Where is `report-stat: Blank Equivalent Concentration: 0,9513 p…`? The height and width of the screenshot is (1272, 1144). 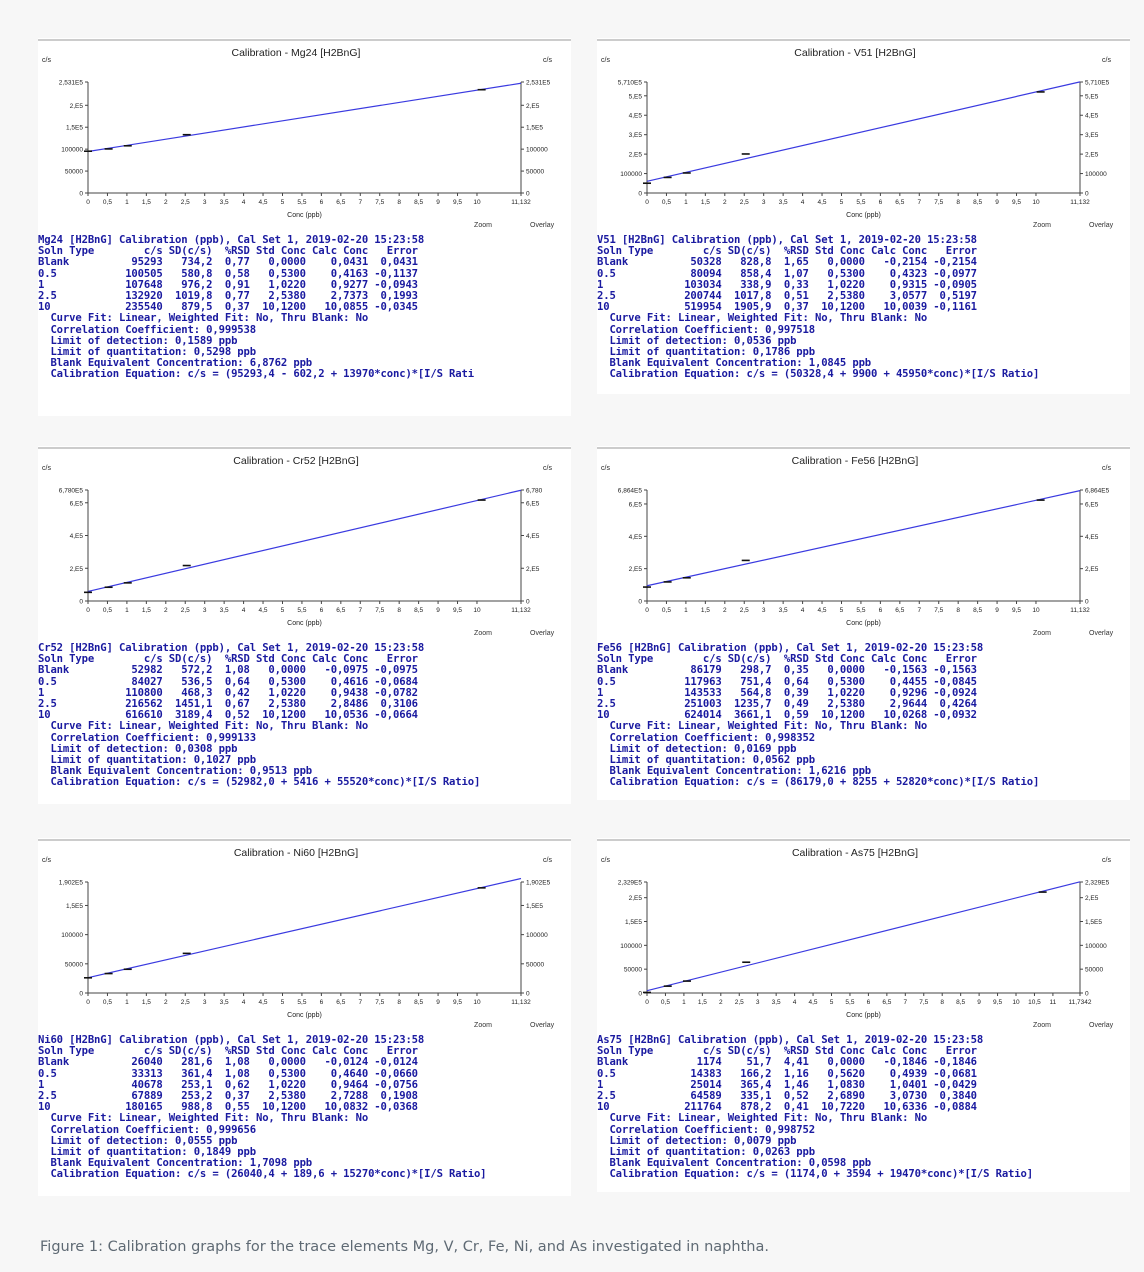
report-stat: Blank Equivalent Concentration: 0,9513 p… is located at coordinates (175, 772).